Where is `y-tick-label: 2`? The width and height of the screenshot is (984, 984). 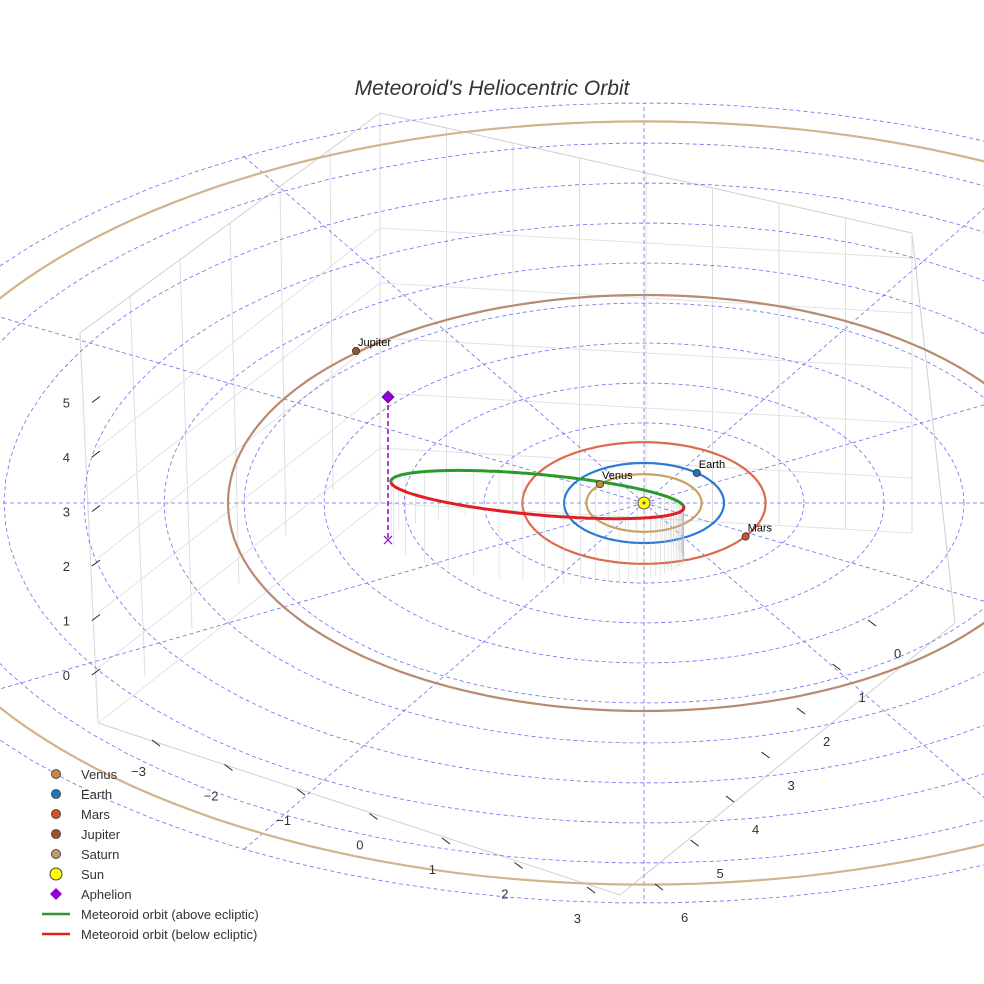
y-tick-label: 2 is located at coordinates (826, 741).